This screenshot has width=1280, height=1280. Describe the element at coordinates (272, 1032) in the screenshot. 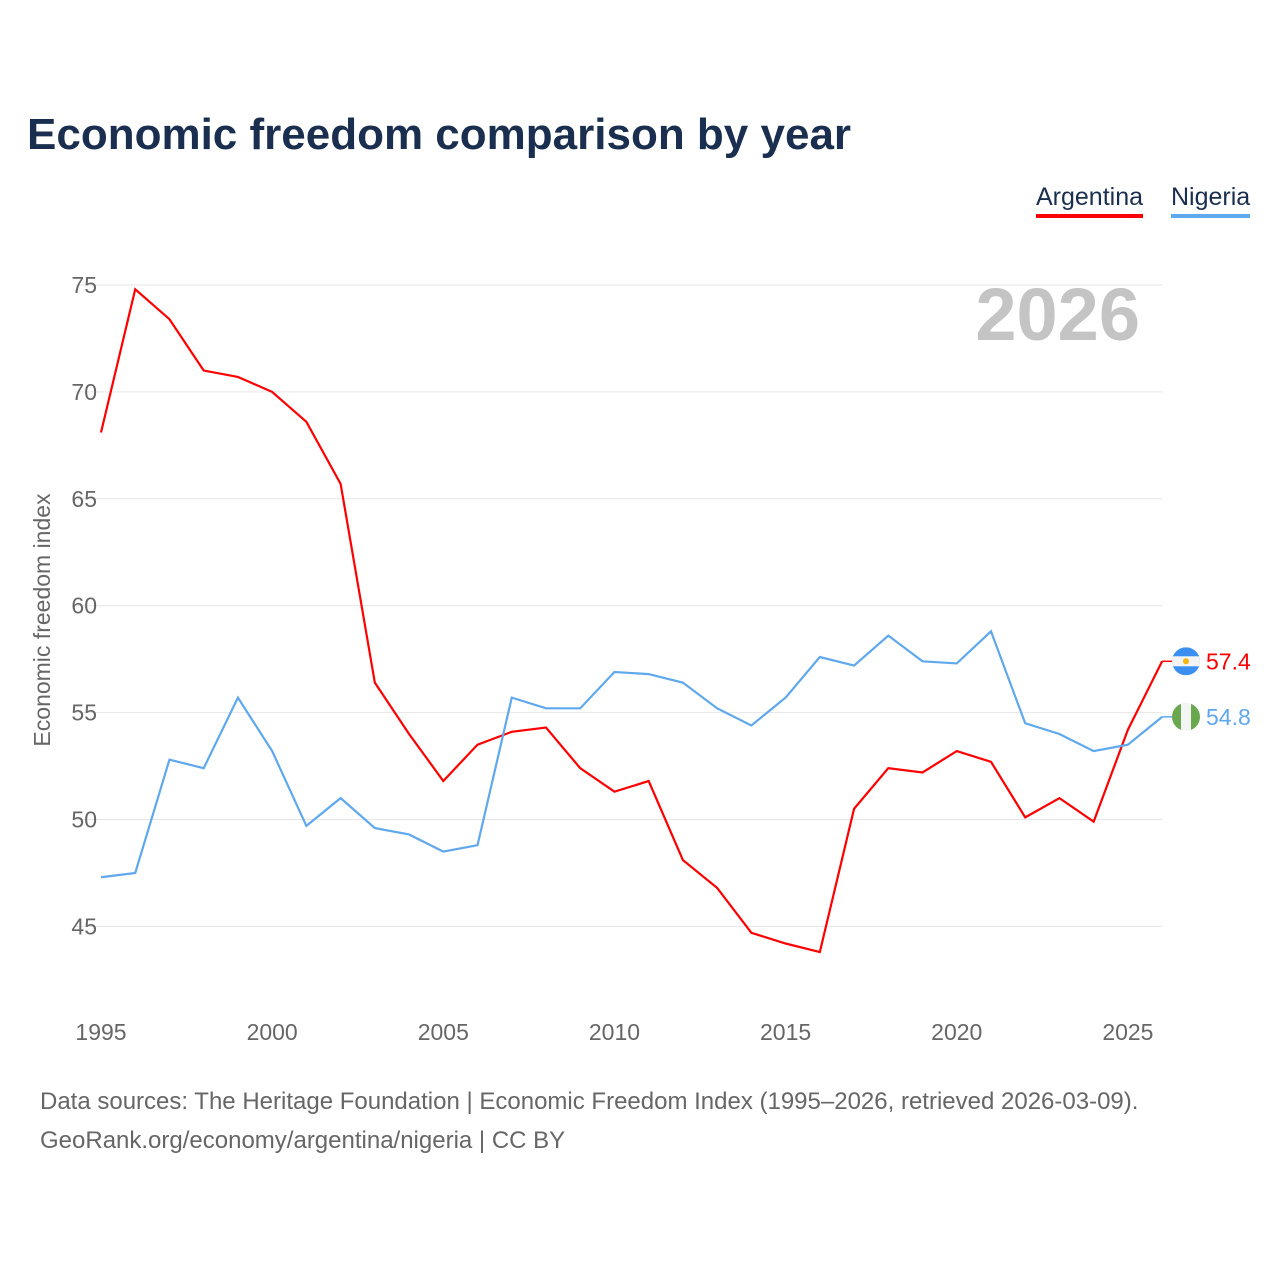

I see `x-tick-label: 2000` at that location.